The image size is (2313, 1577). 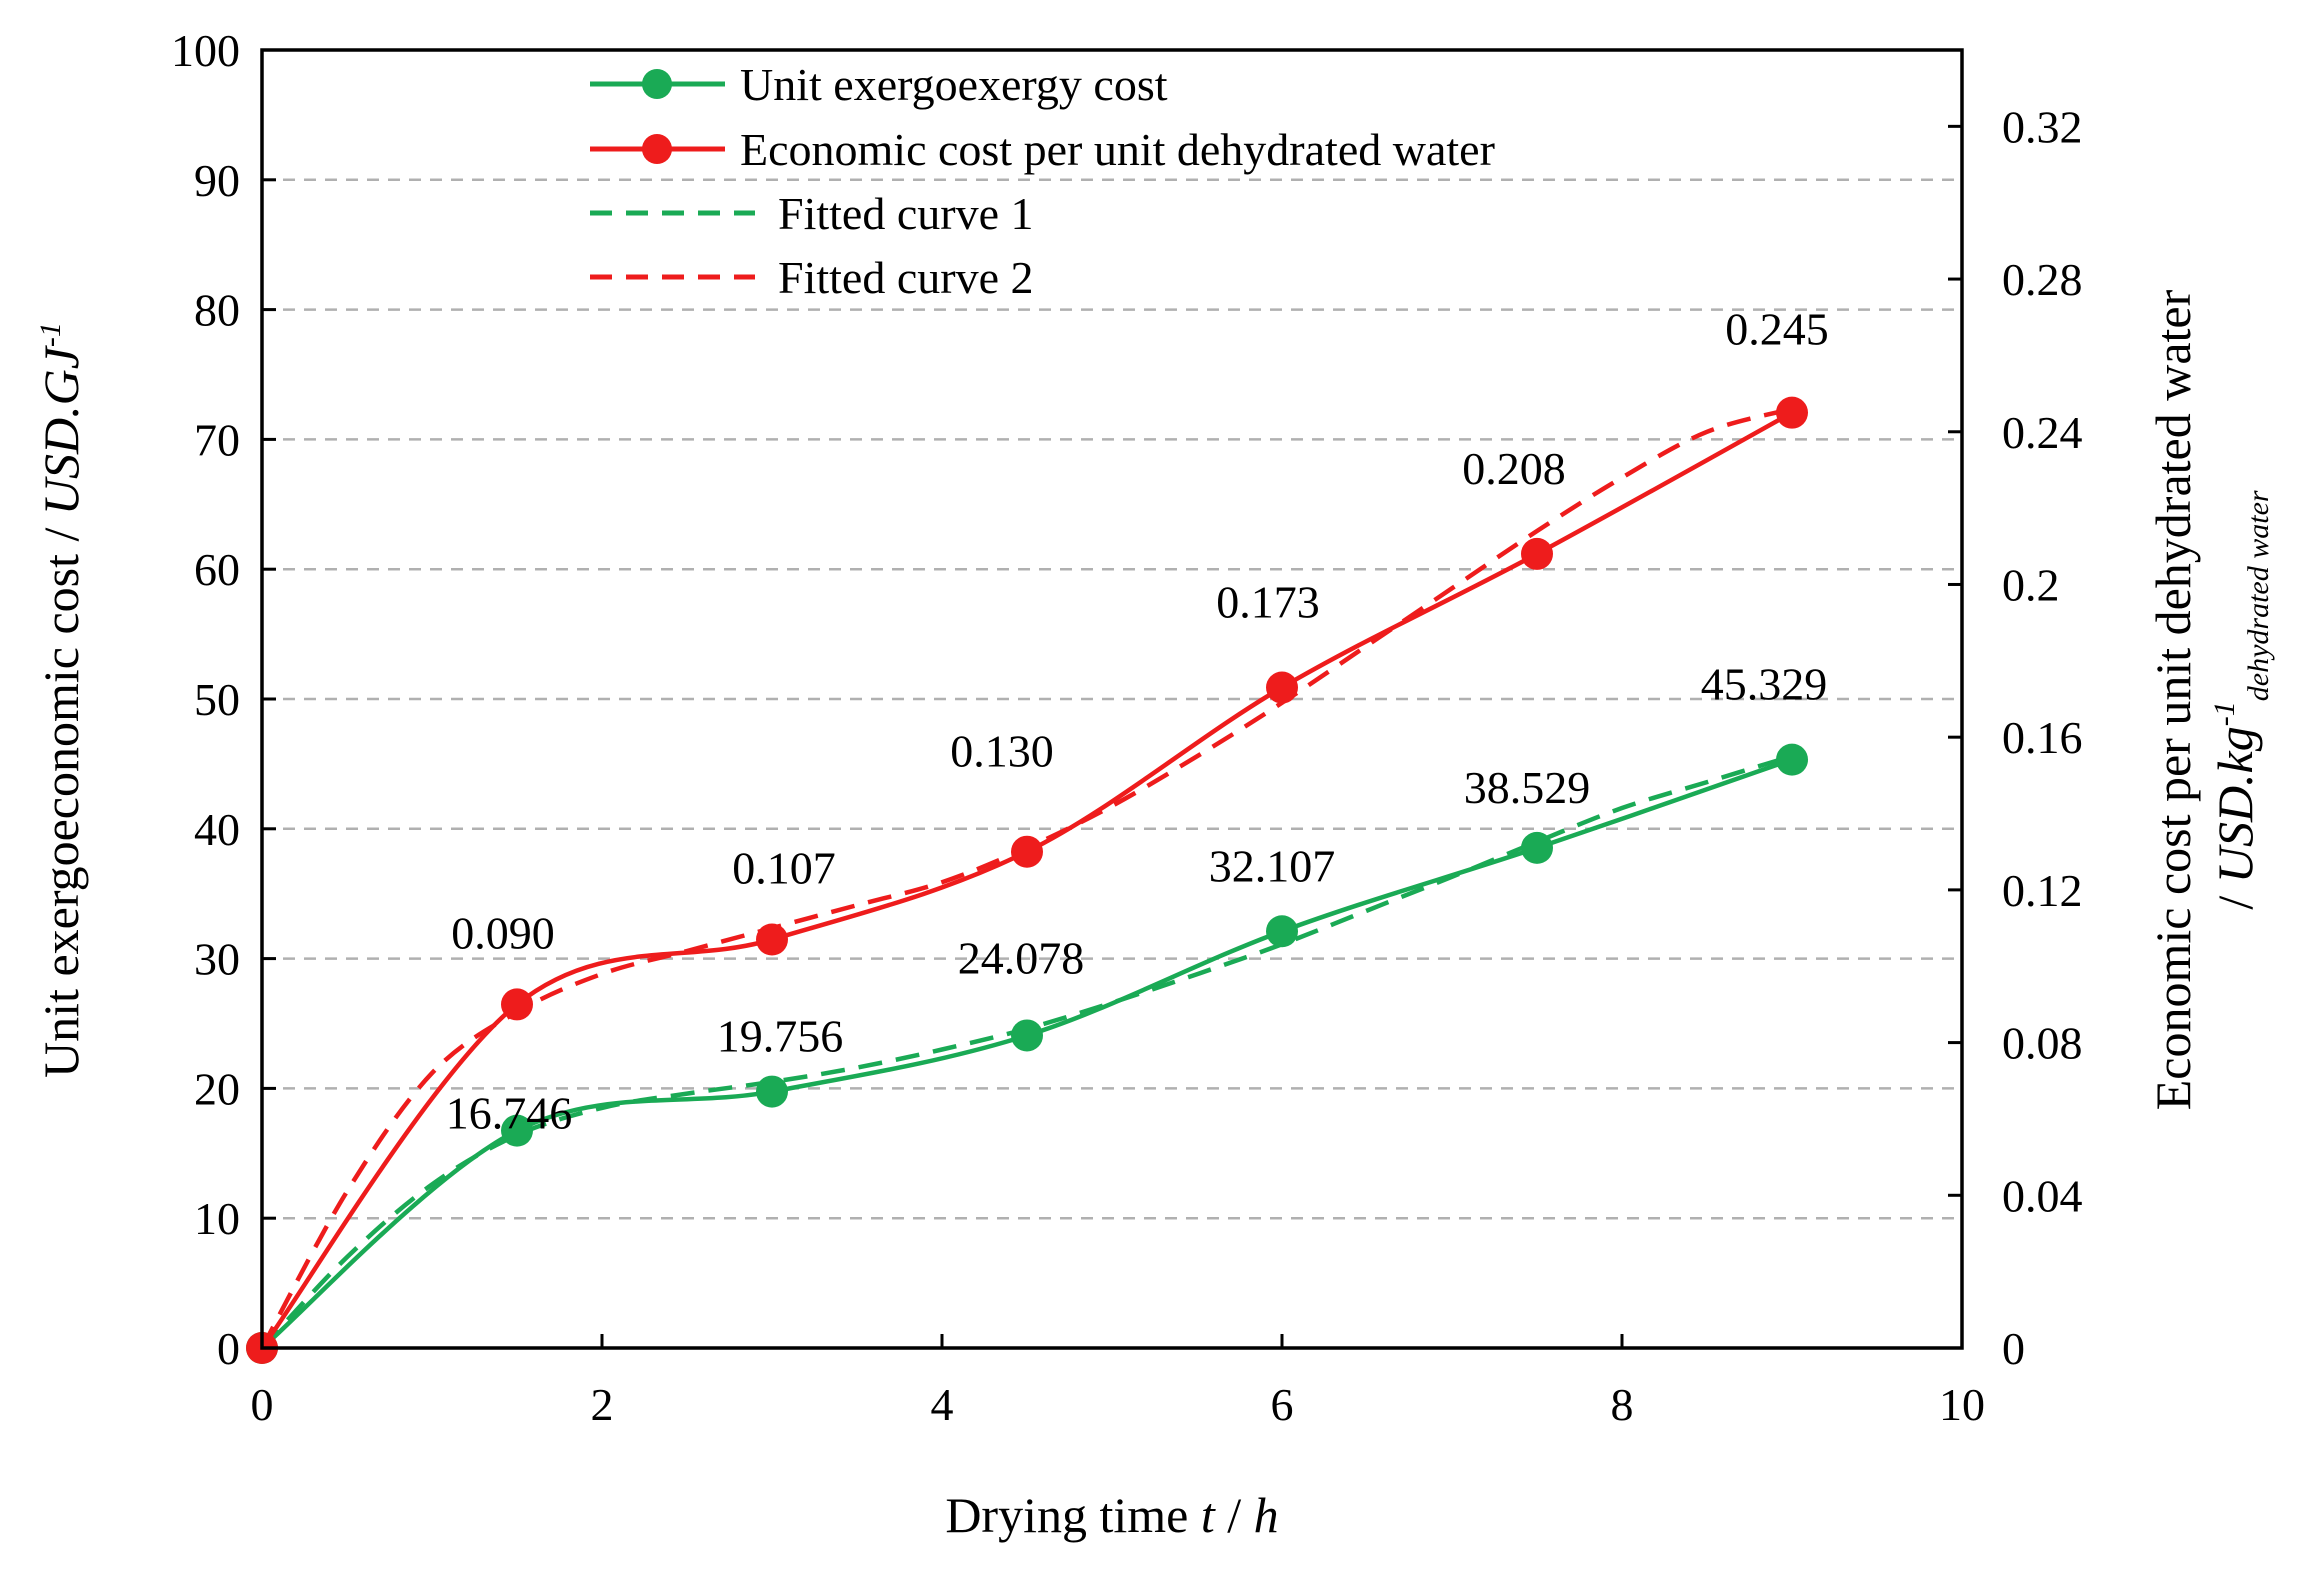 What do you see at coordinates (1117, 149) in the screenshot?
I see `legend-label-series-2: Economic cost per unit dehydrated water` at bounding box center [1117, 149].